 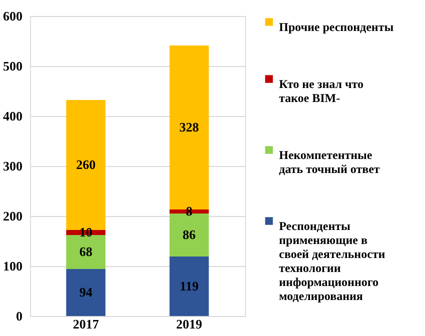 I want to click on data-label: 119, so click(x=190, y=286).